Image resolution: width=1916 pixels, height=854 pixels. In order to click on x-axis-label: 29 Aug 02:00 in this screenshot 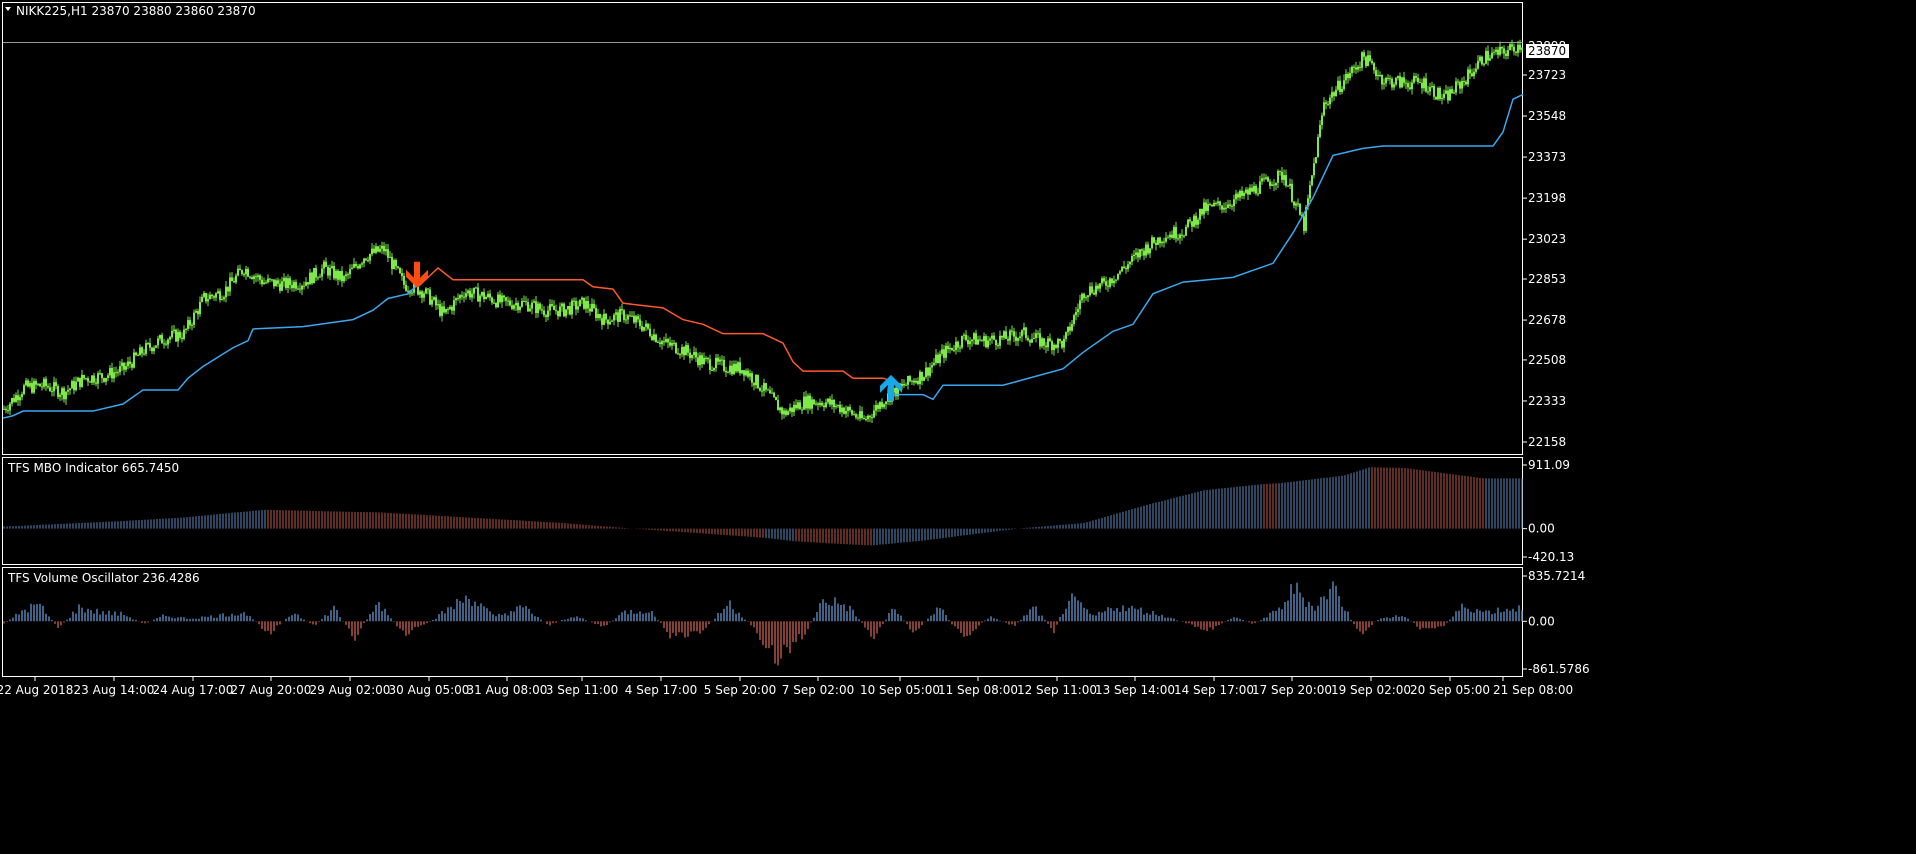, I will do `click(350, 690)`.